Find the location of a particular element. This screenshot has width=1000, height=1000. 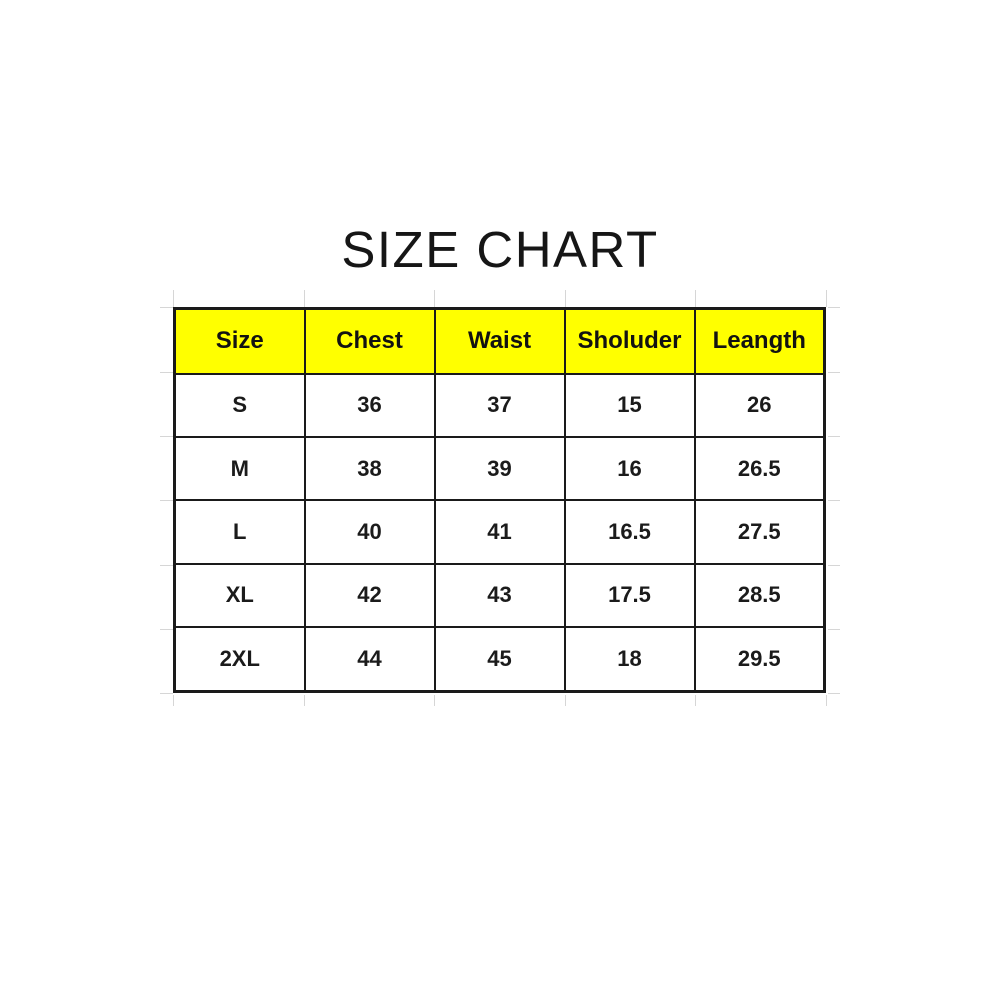

table-cell: 17.5 is located at coordinates (629, 595).